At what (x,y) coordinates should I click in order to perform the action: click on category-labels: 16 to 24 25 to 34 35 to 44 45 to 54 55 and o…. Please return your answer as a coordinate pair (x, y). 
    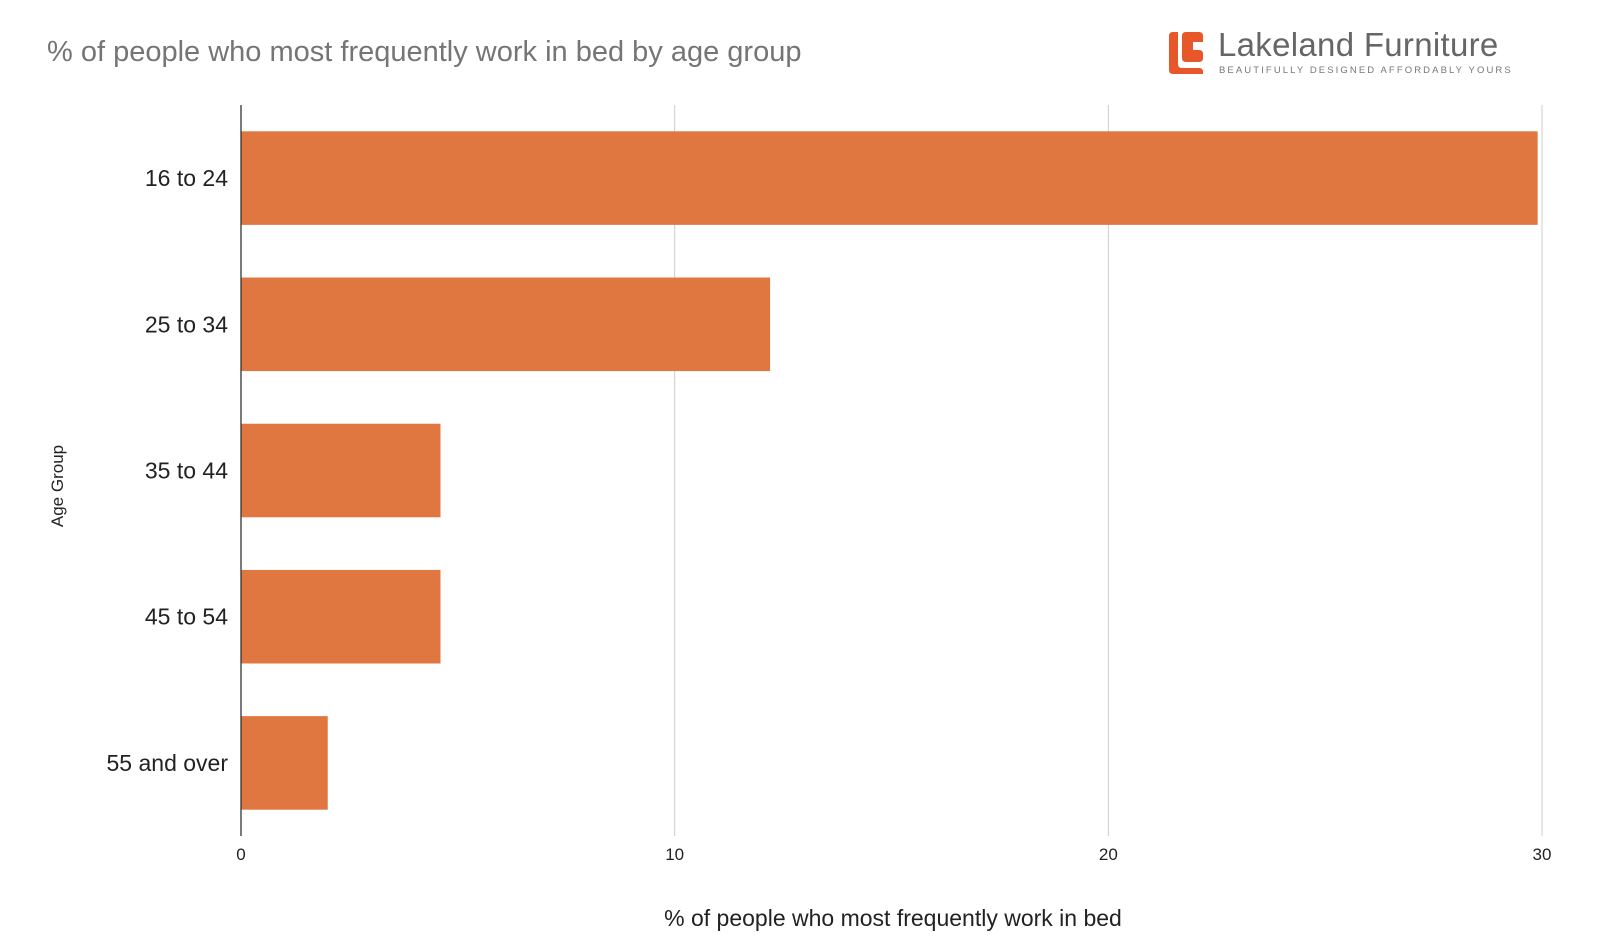
    Looking at the image, I should click on (168, 470).